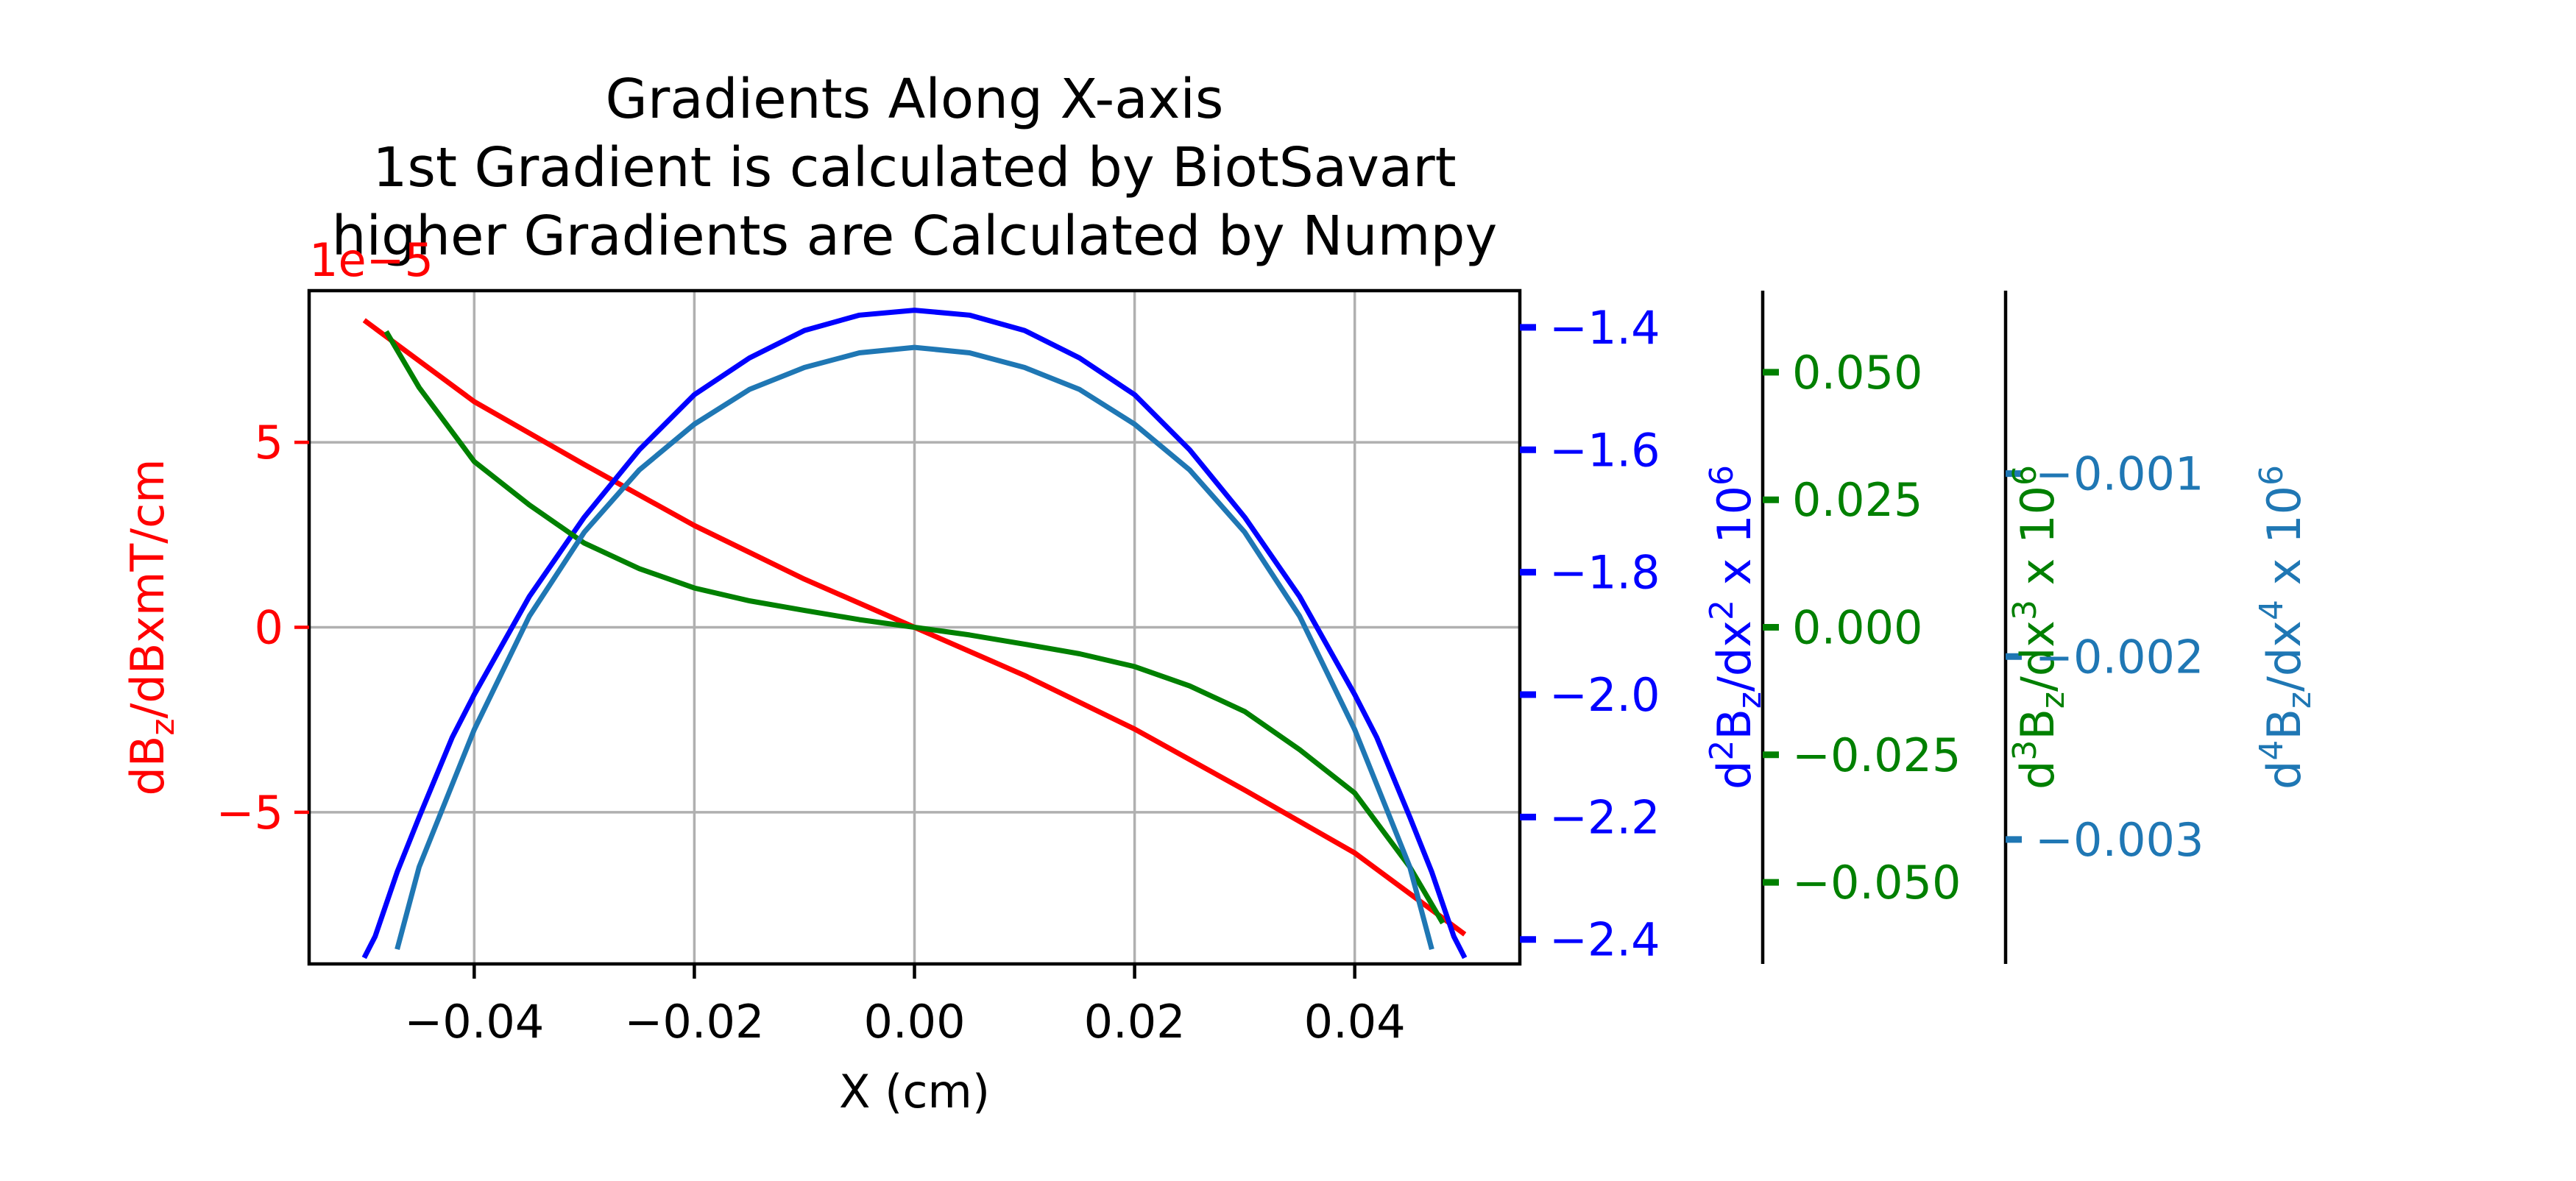 The width and height of the screenshot is (2576, 1181). I want to click on tick-label-ax3: 0.050, so click(1857, 373).